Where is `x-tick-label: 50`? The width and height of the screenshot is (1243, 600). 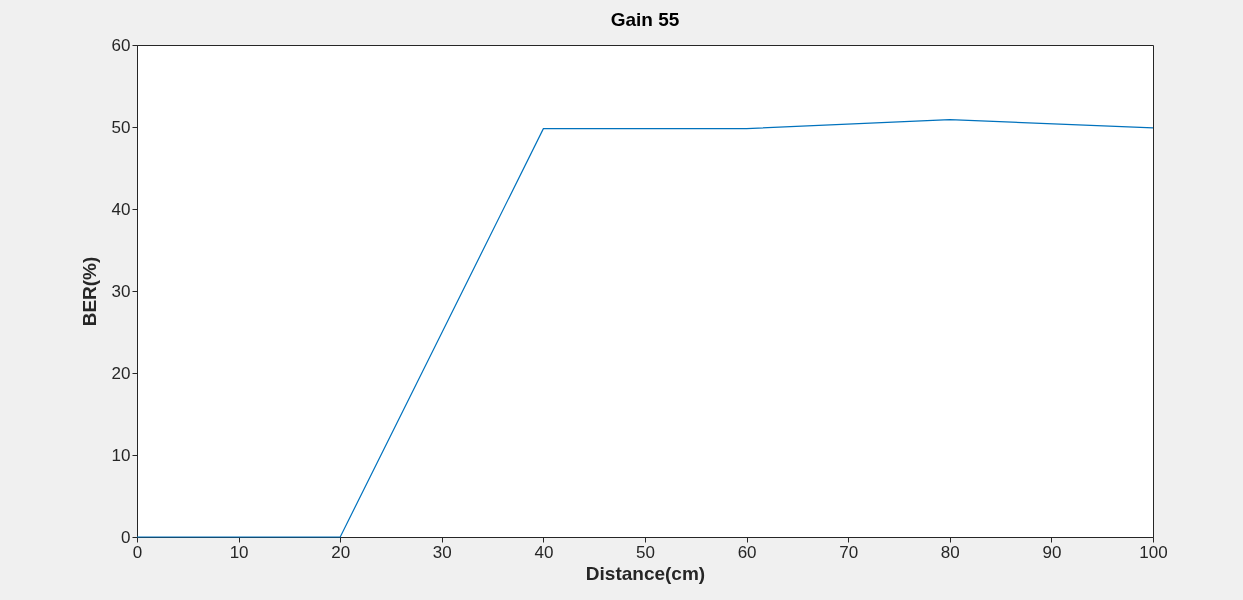
x-tick-label: 50 is located at coordinates (645, 552).